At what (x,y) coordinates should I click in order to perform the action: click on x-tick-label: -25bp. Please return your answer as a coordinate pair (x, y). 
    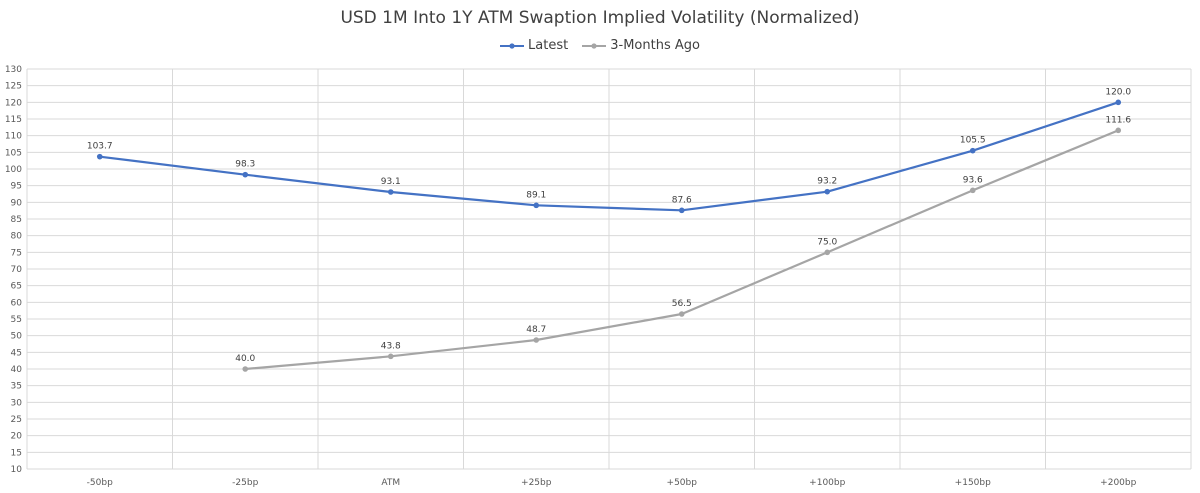
    Looking at the image, I should click on (245, 483).